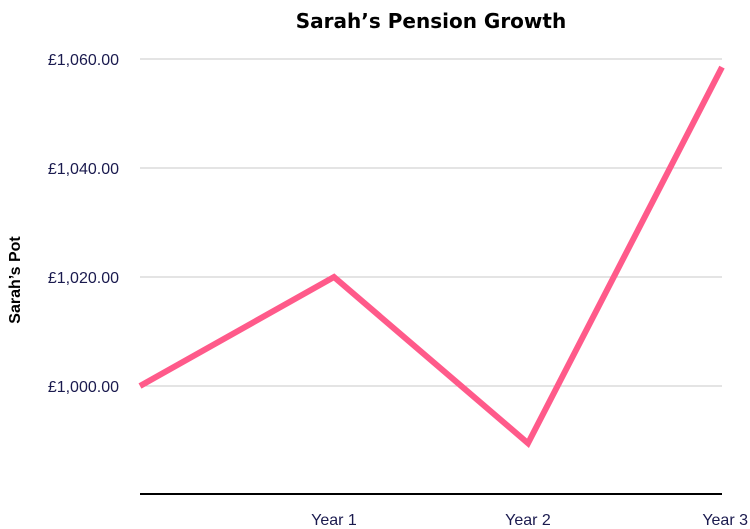 This screenshot has width=750, height=529. I want to click on y-tick-labels: £1,000.00 £1,020.00 £1,040.00 £1,060.00, so click(83, 224).